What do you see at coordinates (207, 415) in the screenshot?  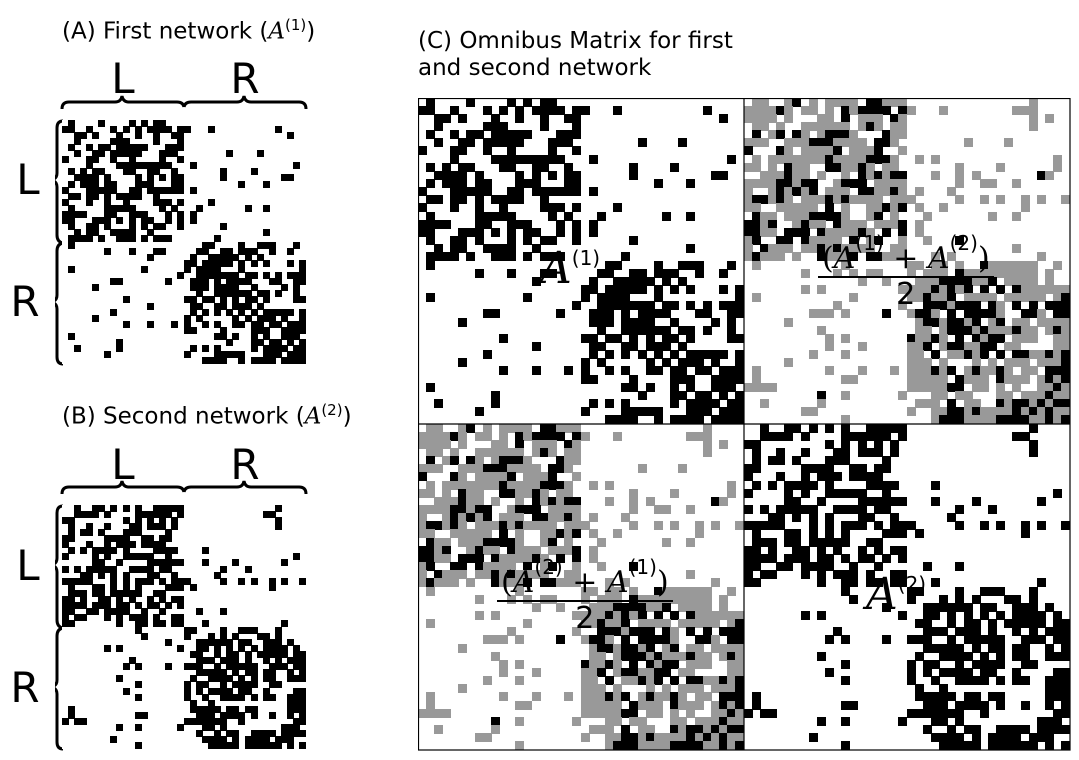 I see `panel-b-title: (B) Second network (A(2))` at bounding box center [207, 415].